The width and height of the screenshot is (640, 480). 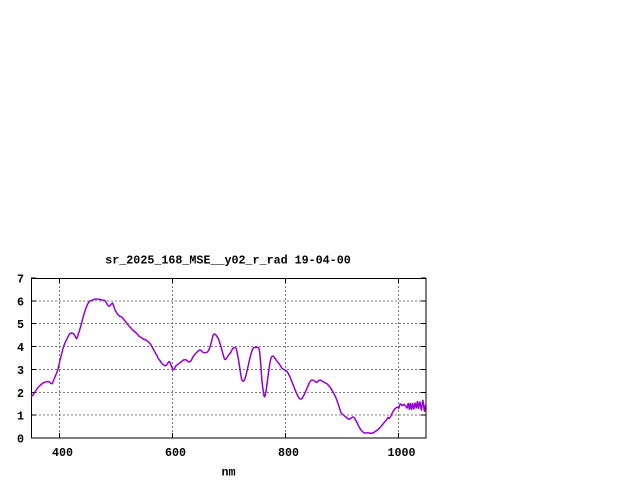 I want to click on svg-text: 600, so click(x=175, y=453).